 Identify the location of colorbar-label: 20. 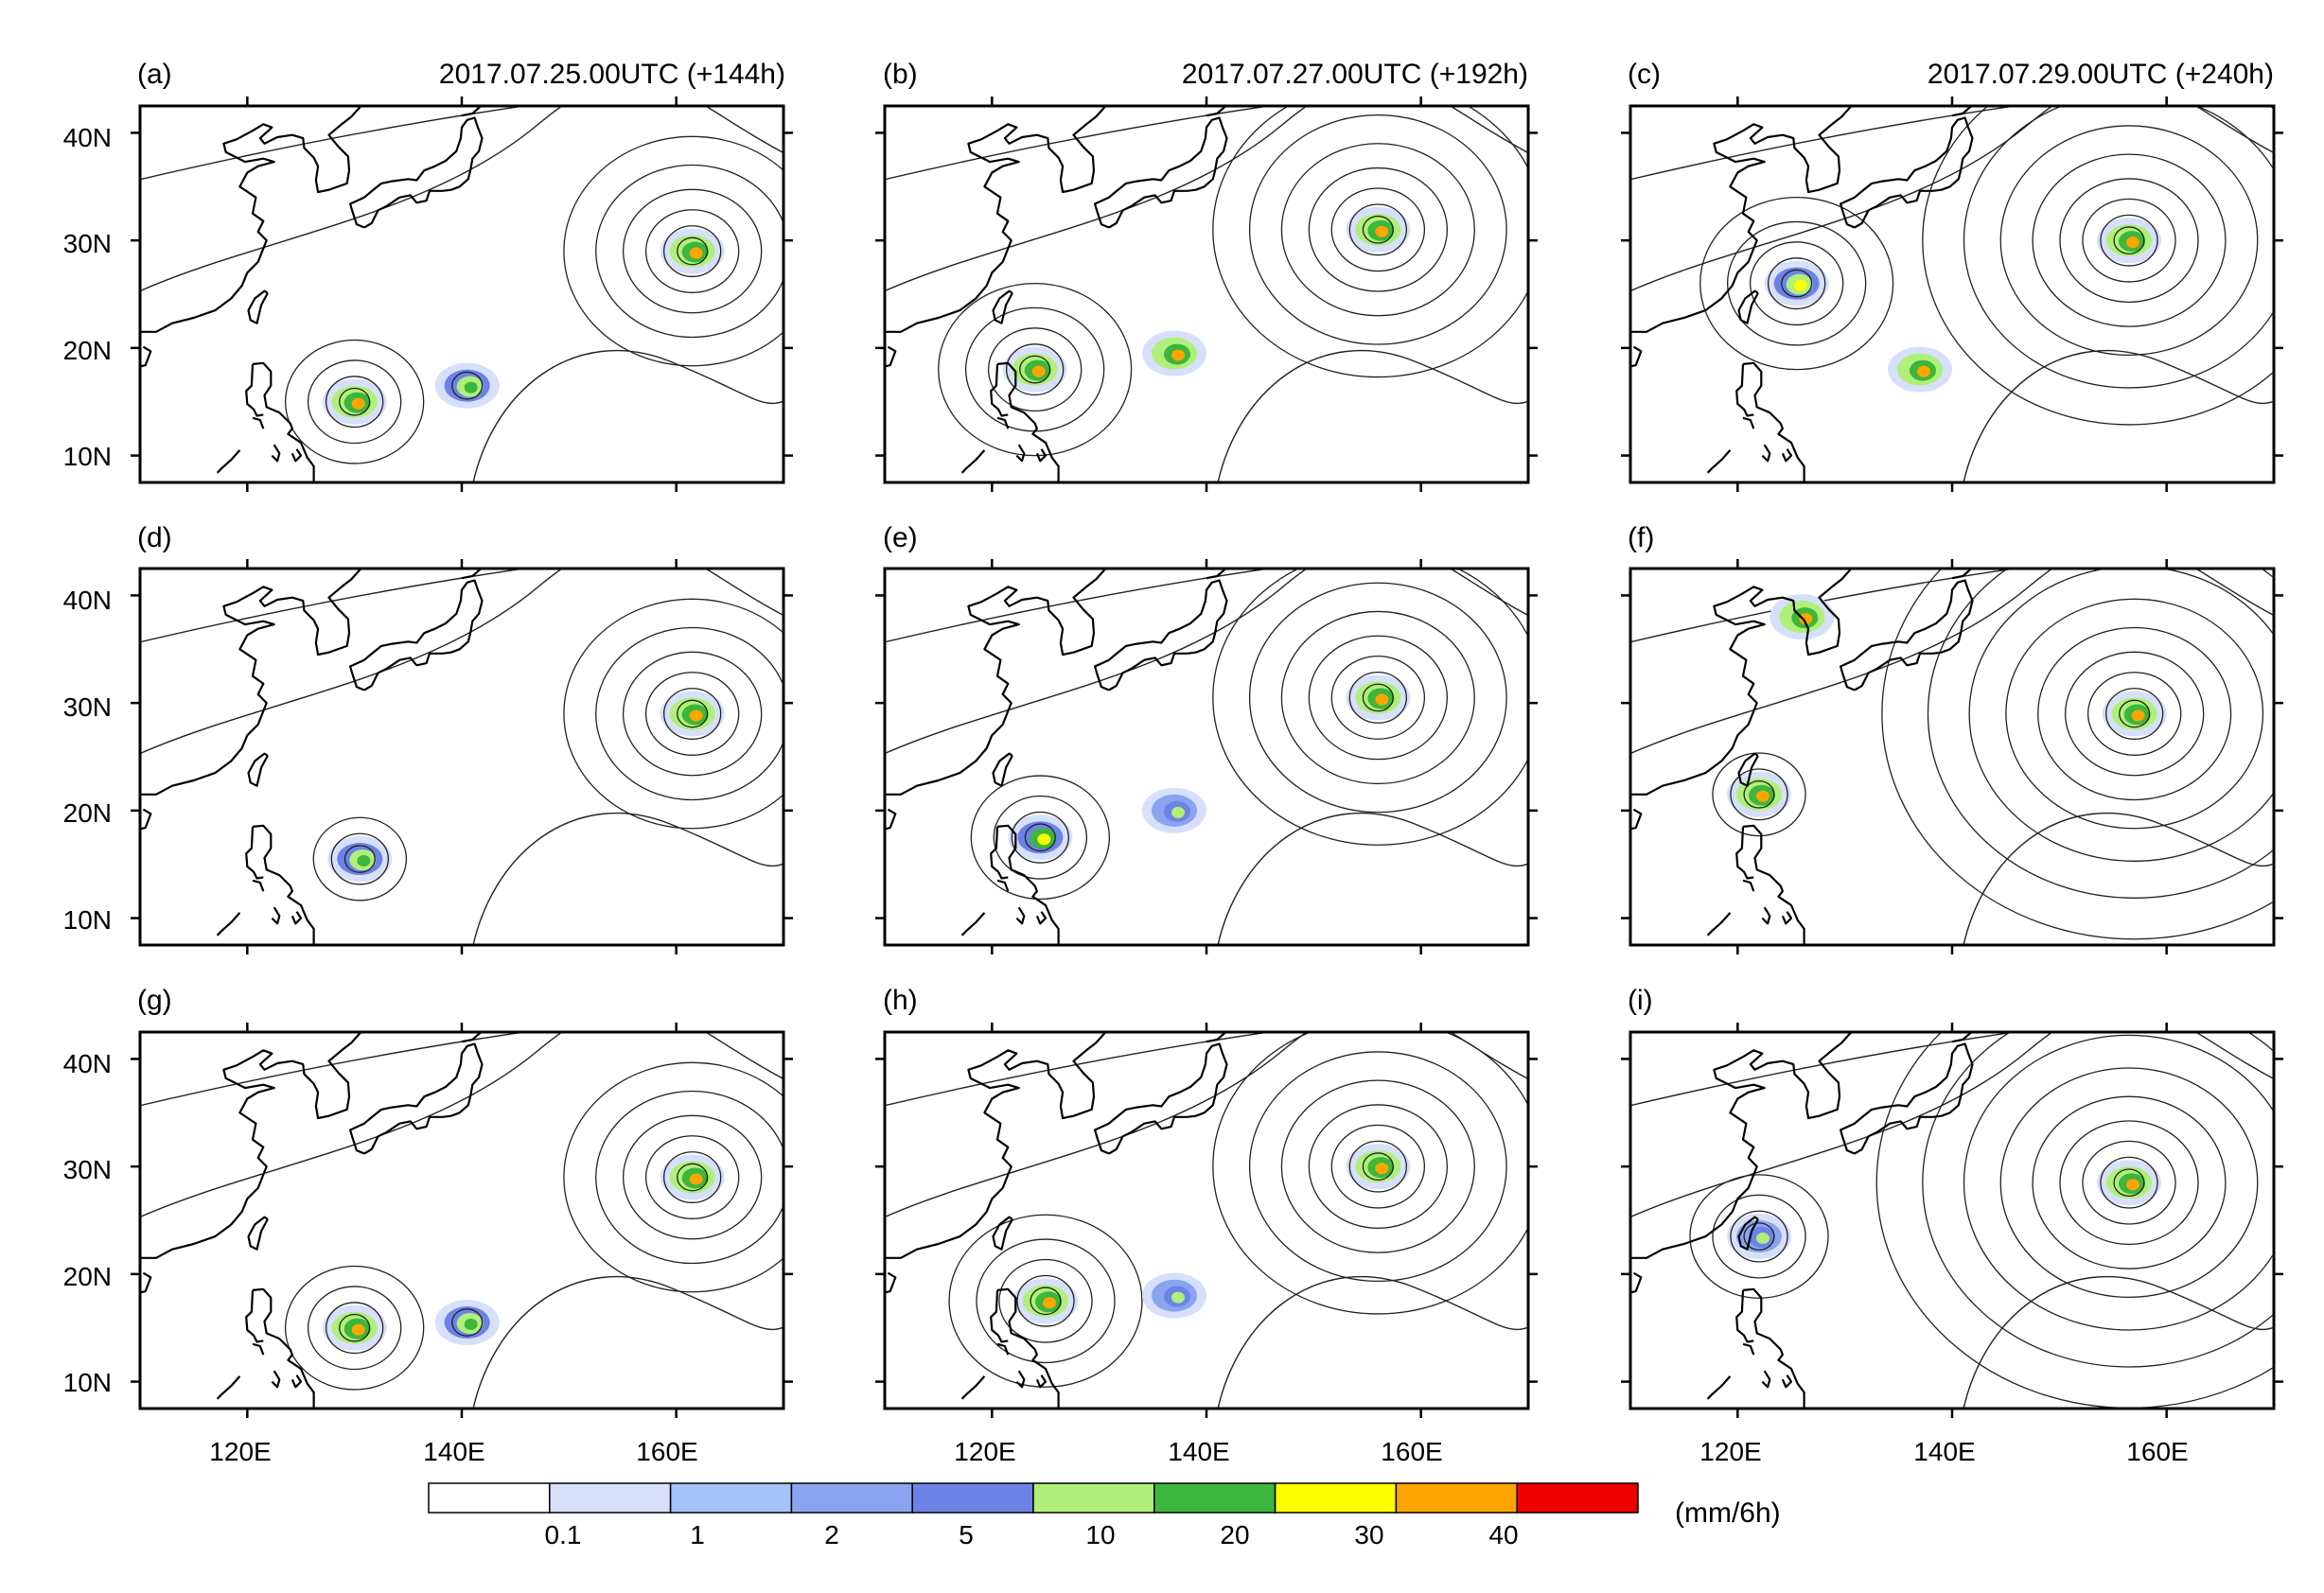
(1235, 1534).